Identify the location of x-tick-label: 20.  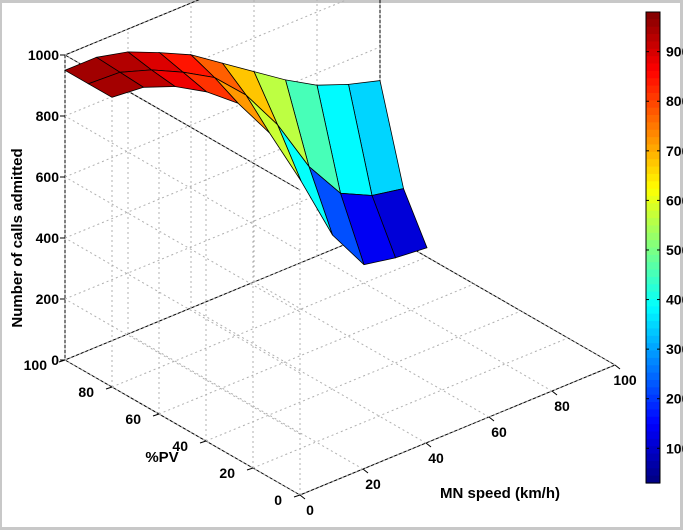
(373, 484).